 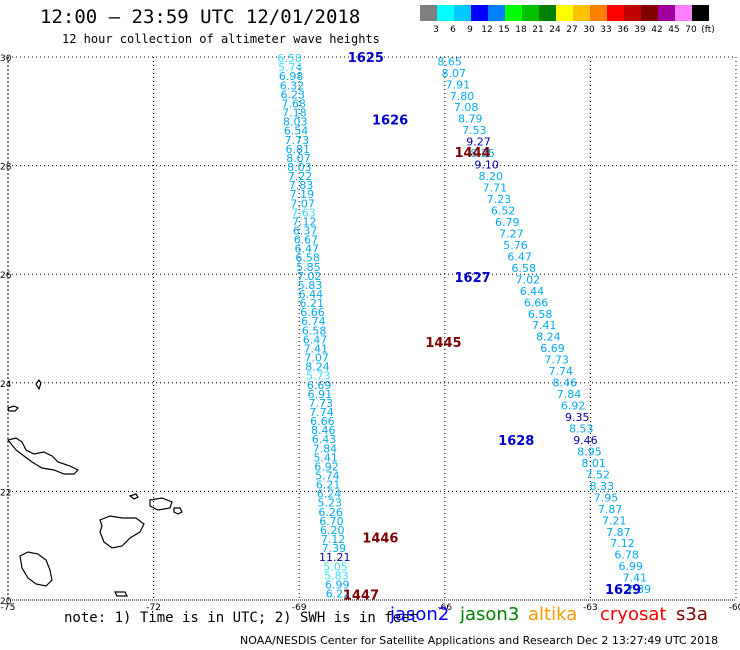 What do you see at coordinates (420, 614) in the screenshot?
I see `legend-jason2: jason2` at bounding box center [420, 614].